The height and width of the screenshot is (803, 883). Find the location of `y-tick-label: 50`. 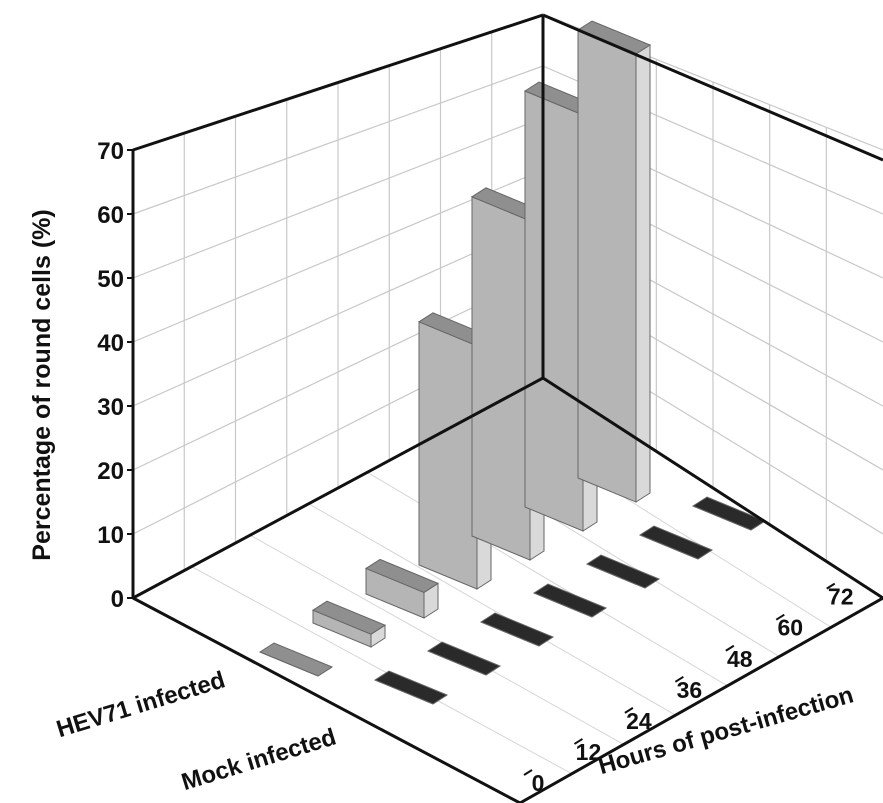

y-tick-label: 50 is located at coordinates (110, 279).